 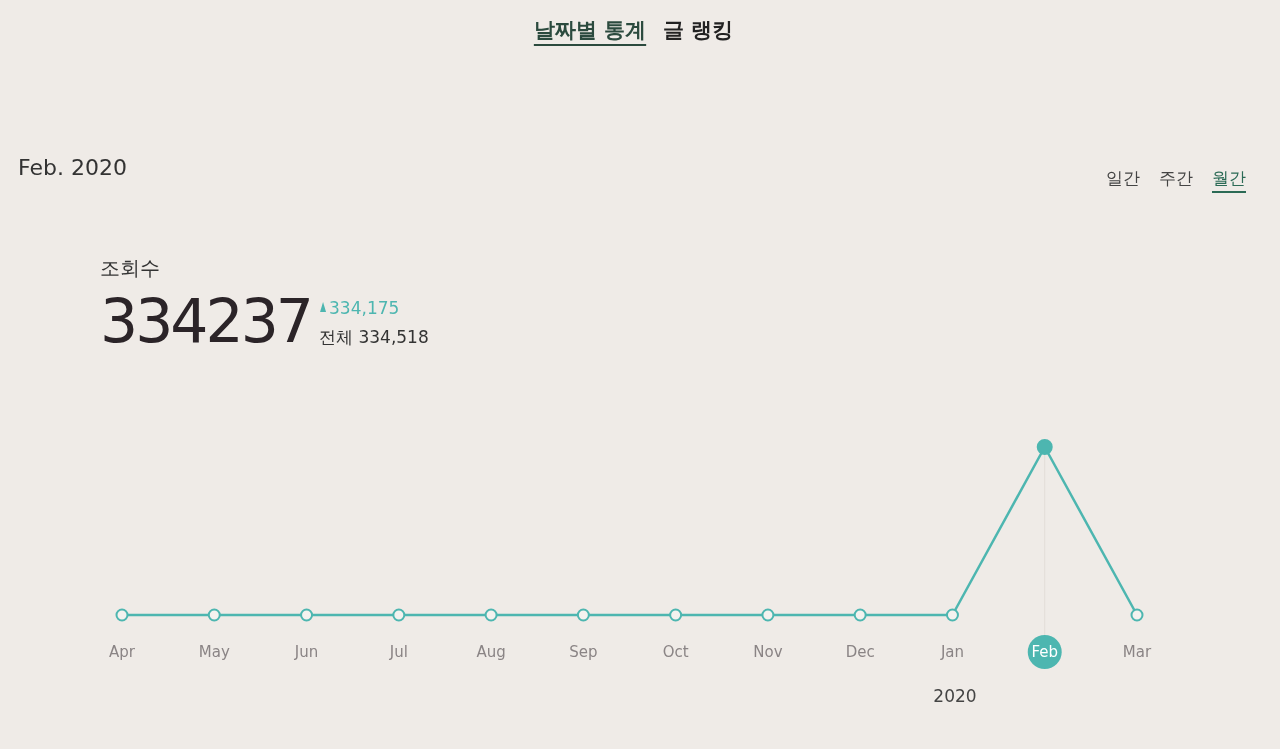 I want to click on annotation: 334,175, so click(x=364, y=308).